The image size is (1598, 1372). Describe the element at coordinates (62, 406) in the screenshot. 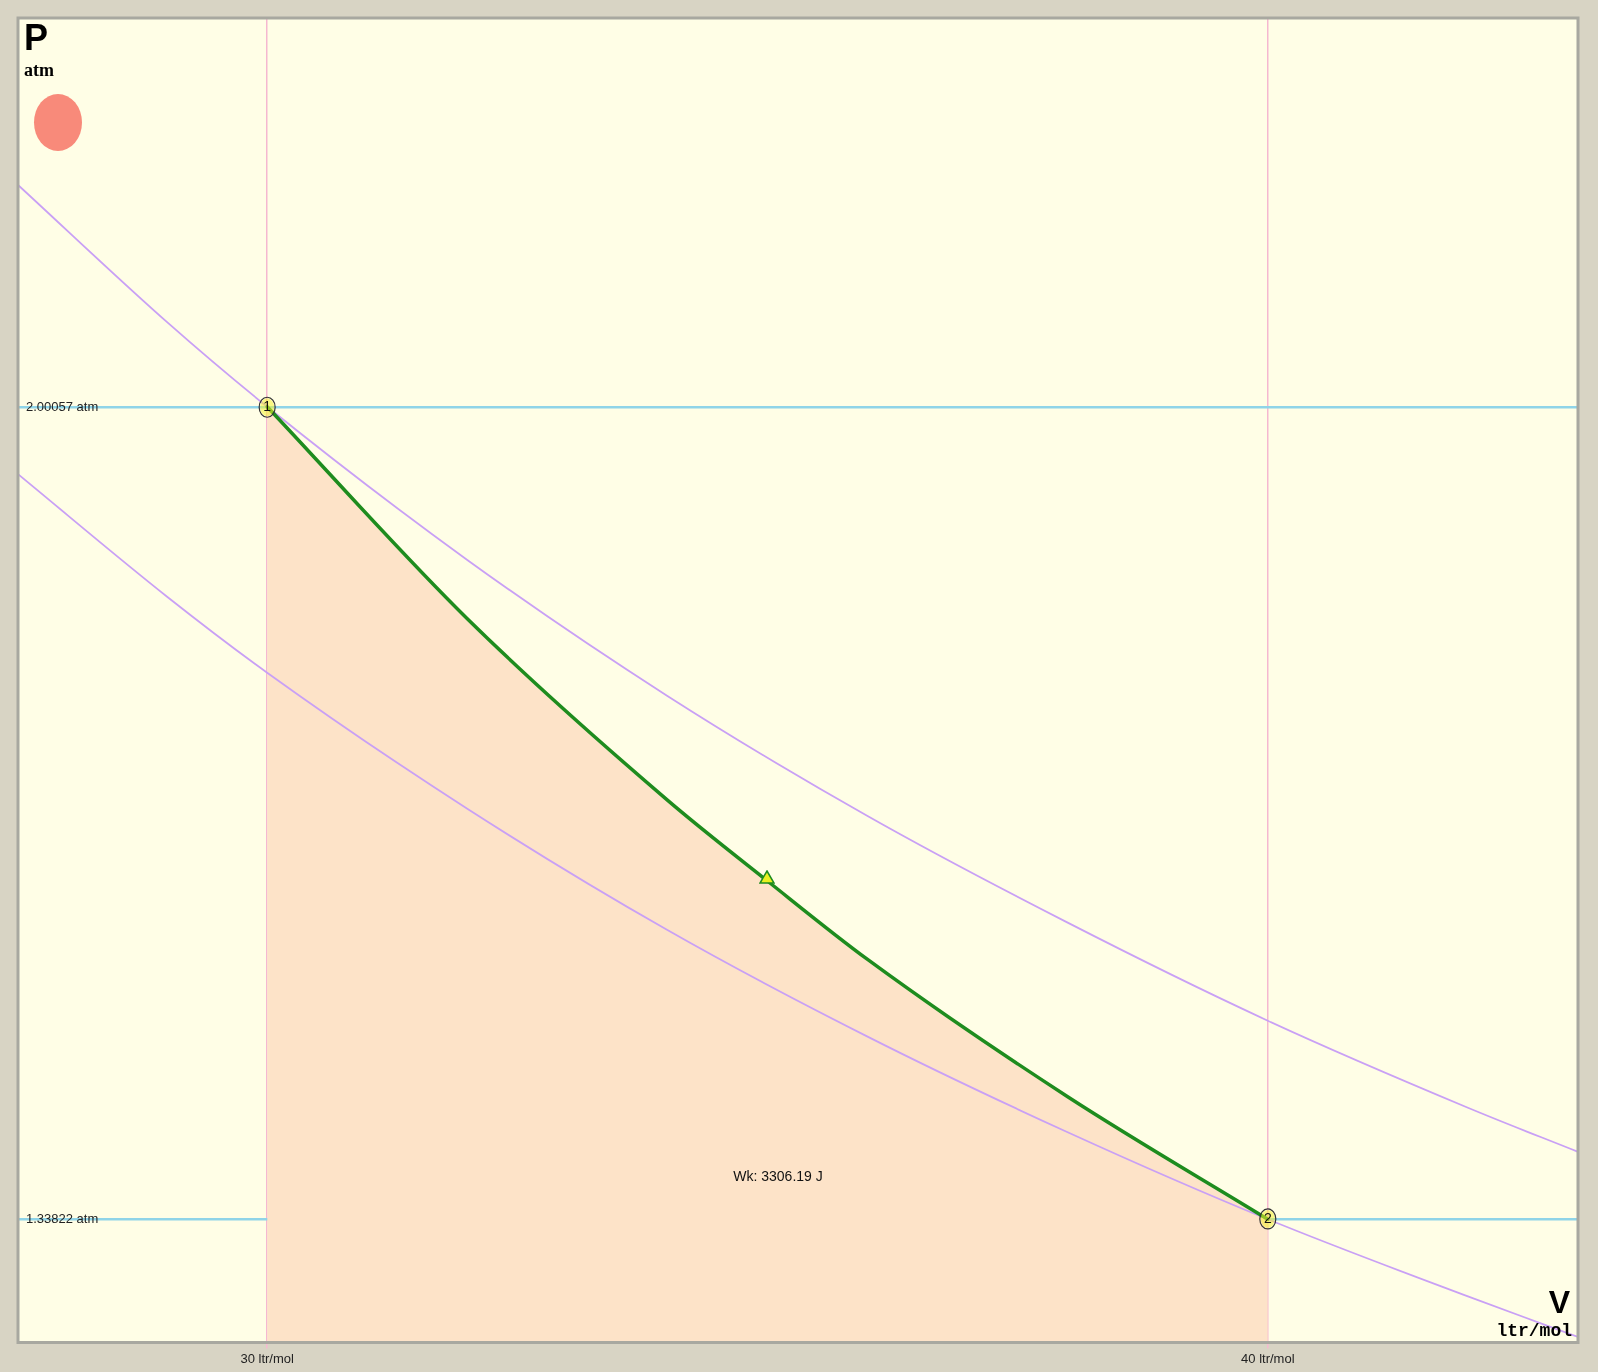

I see `y-tick-label: 2.00057 atm` at that location.